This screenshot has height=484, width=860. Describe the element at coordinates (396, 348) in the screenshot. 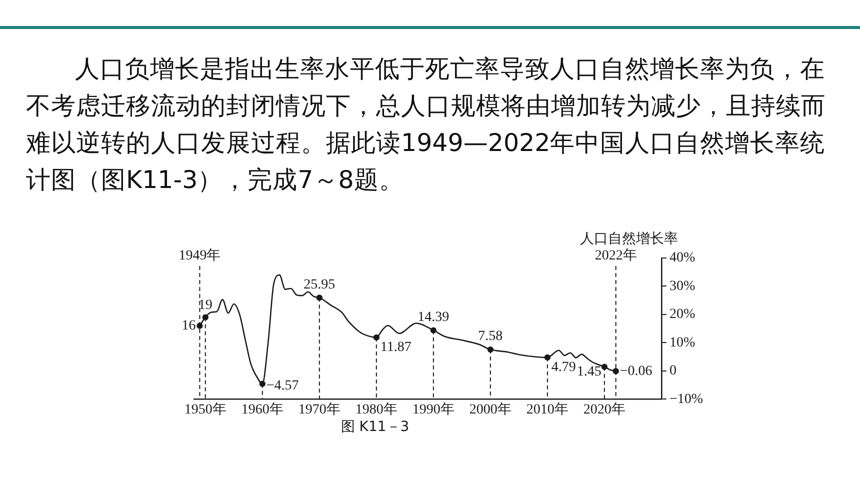

I see `data-label: 11.87` at that location.